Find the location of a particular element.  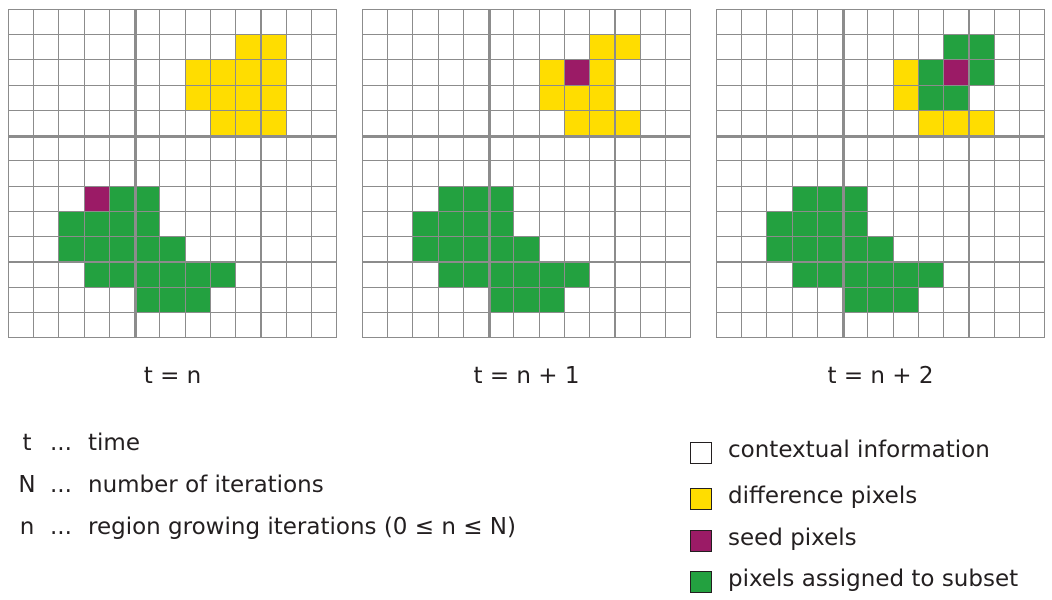

seed-pixel is located at coordinates (577, 73).